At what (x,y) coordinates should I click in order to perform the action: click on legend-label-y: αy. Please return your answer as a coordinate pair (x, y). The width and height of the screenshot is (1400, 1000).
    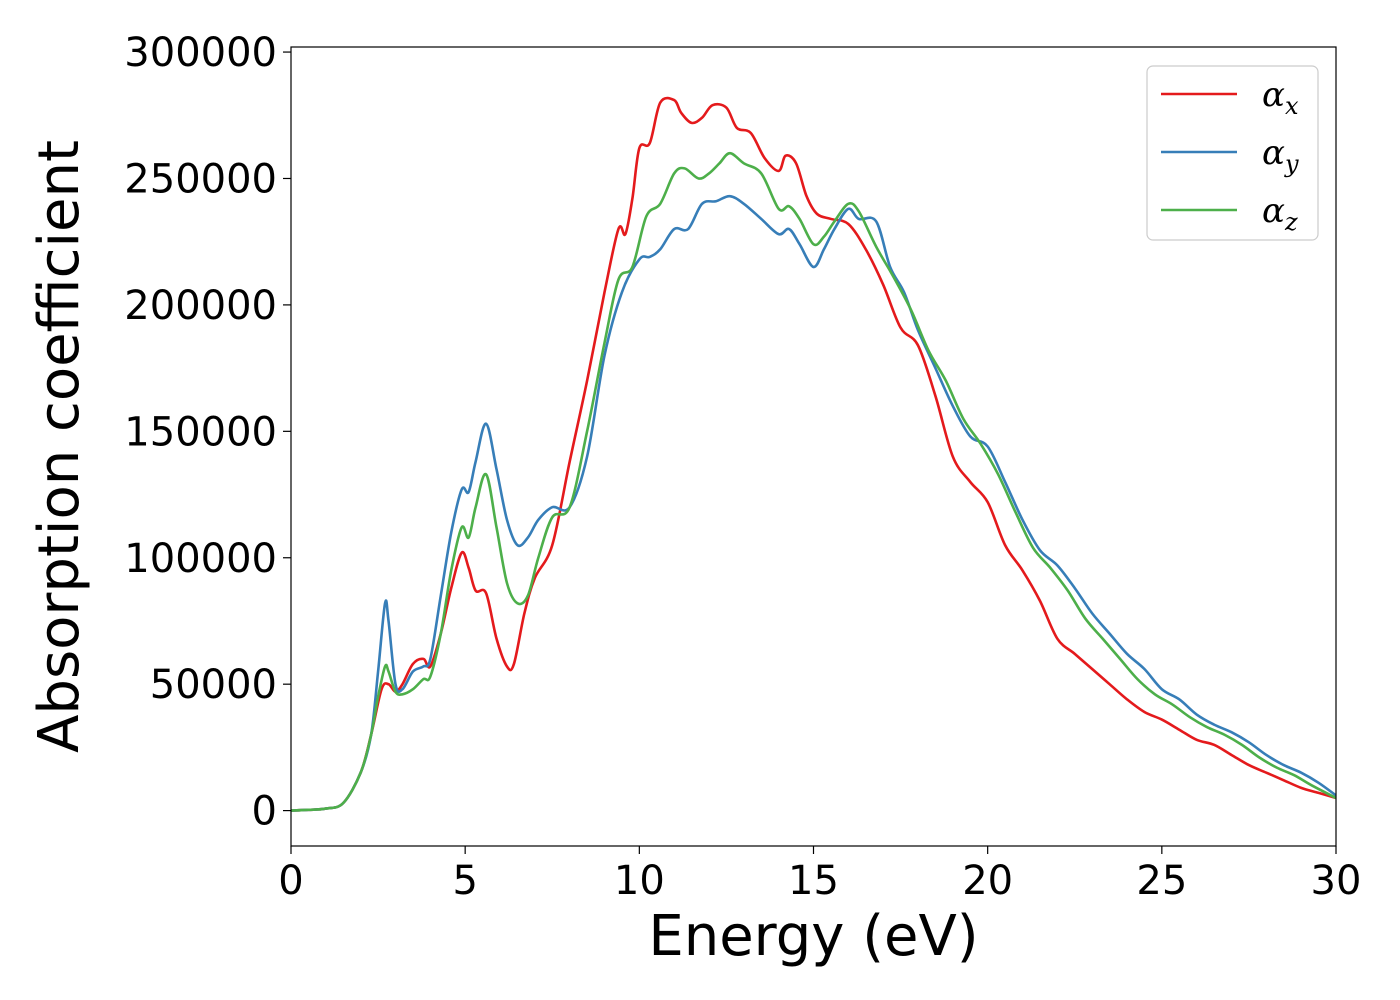
    Looking at the image, I should click on (1280, 155).